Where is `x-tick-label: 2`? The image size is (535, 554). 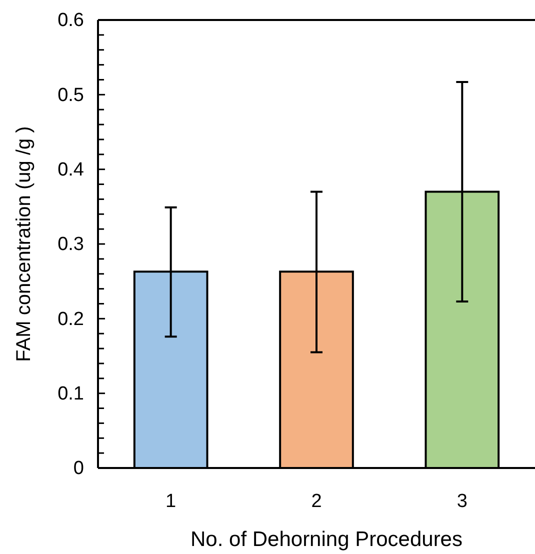 x-tick-label: 2 is located at coordinates (316, 501).